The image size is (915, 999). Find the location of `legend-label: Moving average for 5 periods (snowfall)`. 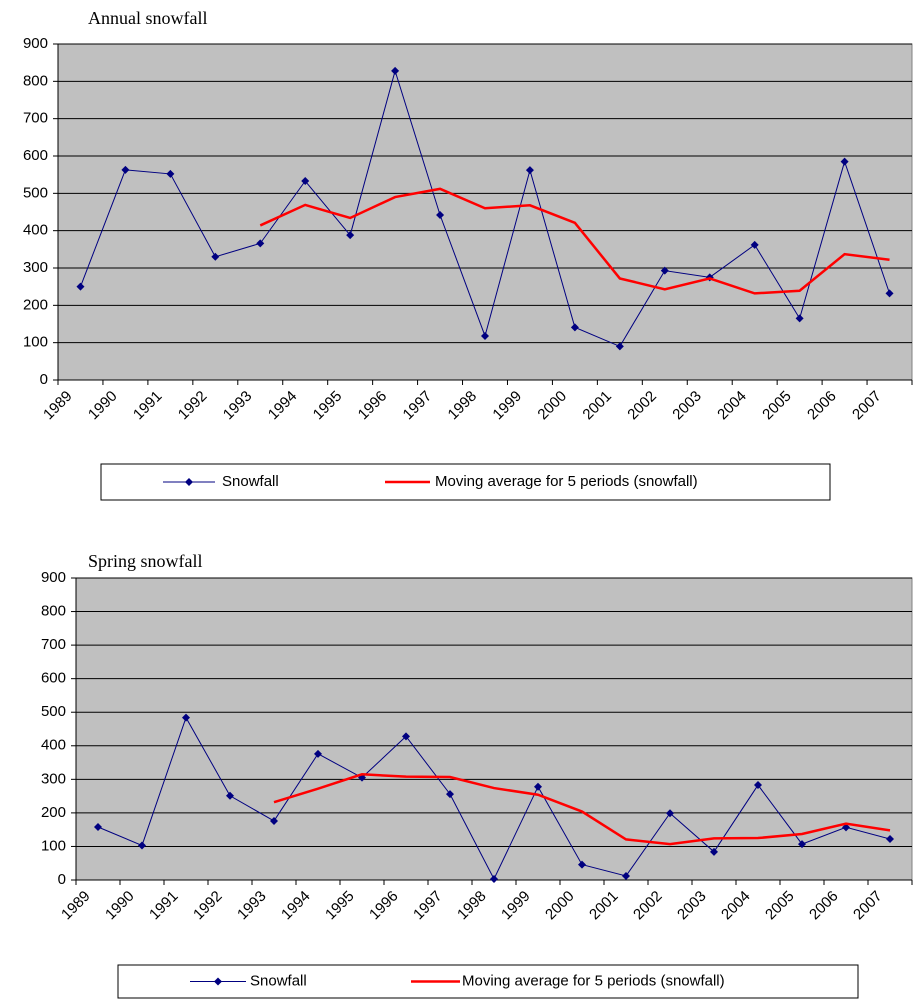

legend-label: Moving average for 5 periods (snowfall) is located at coordinates (566, 481).